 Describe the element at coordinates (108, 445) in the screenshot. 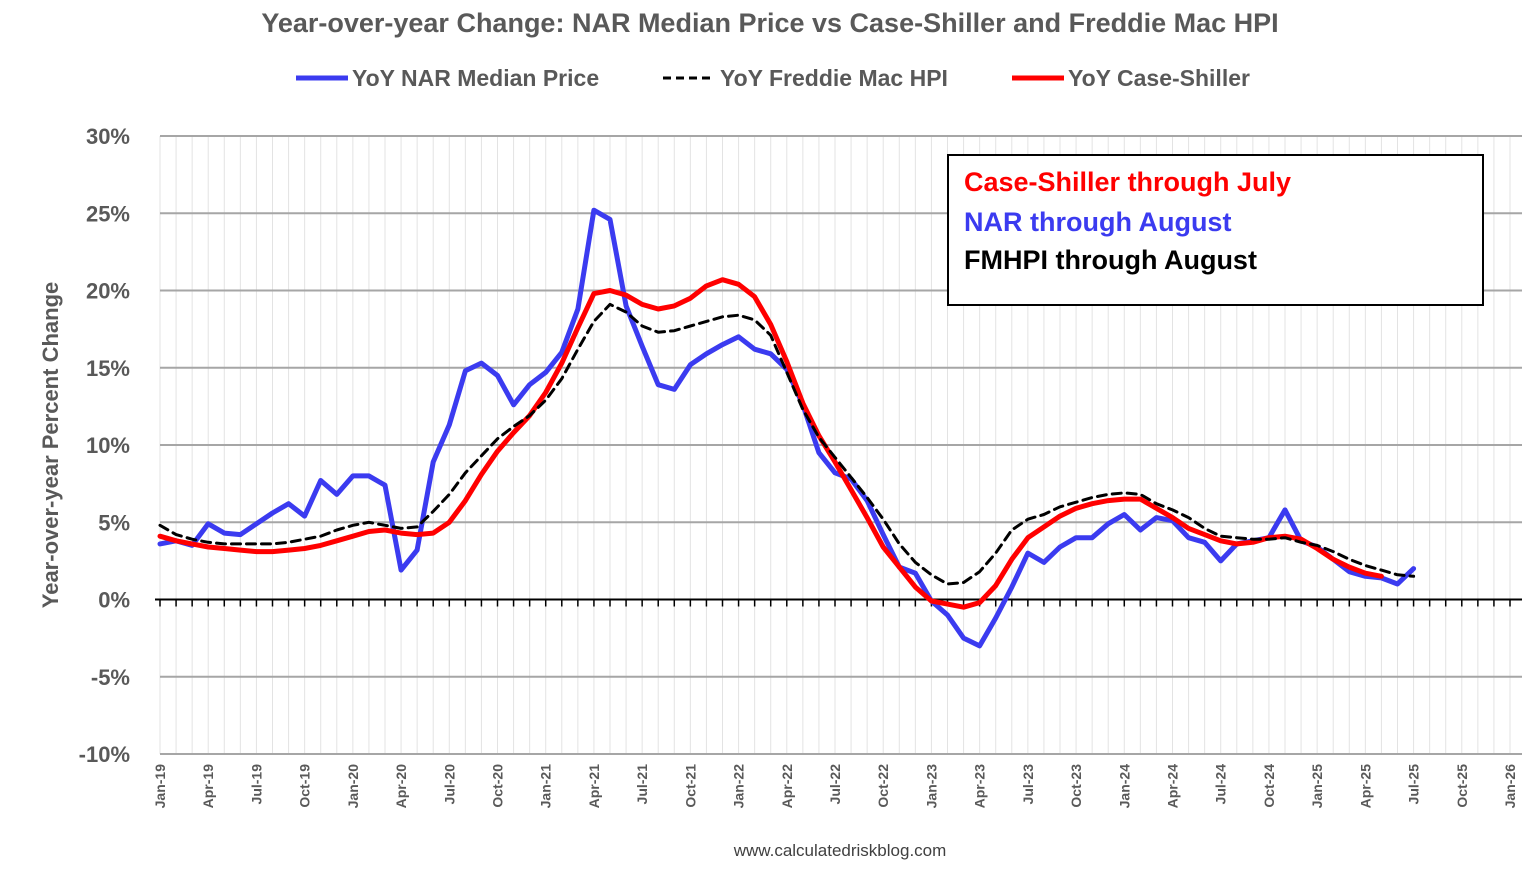

I see `y-tick-label: 10%` at that location.